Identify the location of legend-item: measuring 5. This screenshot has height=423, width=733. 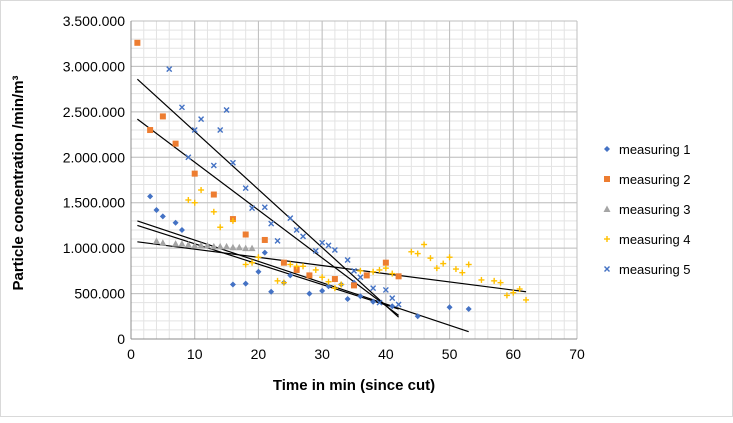
(647, 269).